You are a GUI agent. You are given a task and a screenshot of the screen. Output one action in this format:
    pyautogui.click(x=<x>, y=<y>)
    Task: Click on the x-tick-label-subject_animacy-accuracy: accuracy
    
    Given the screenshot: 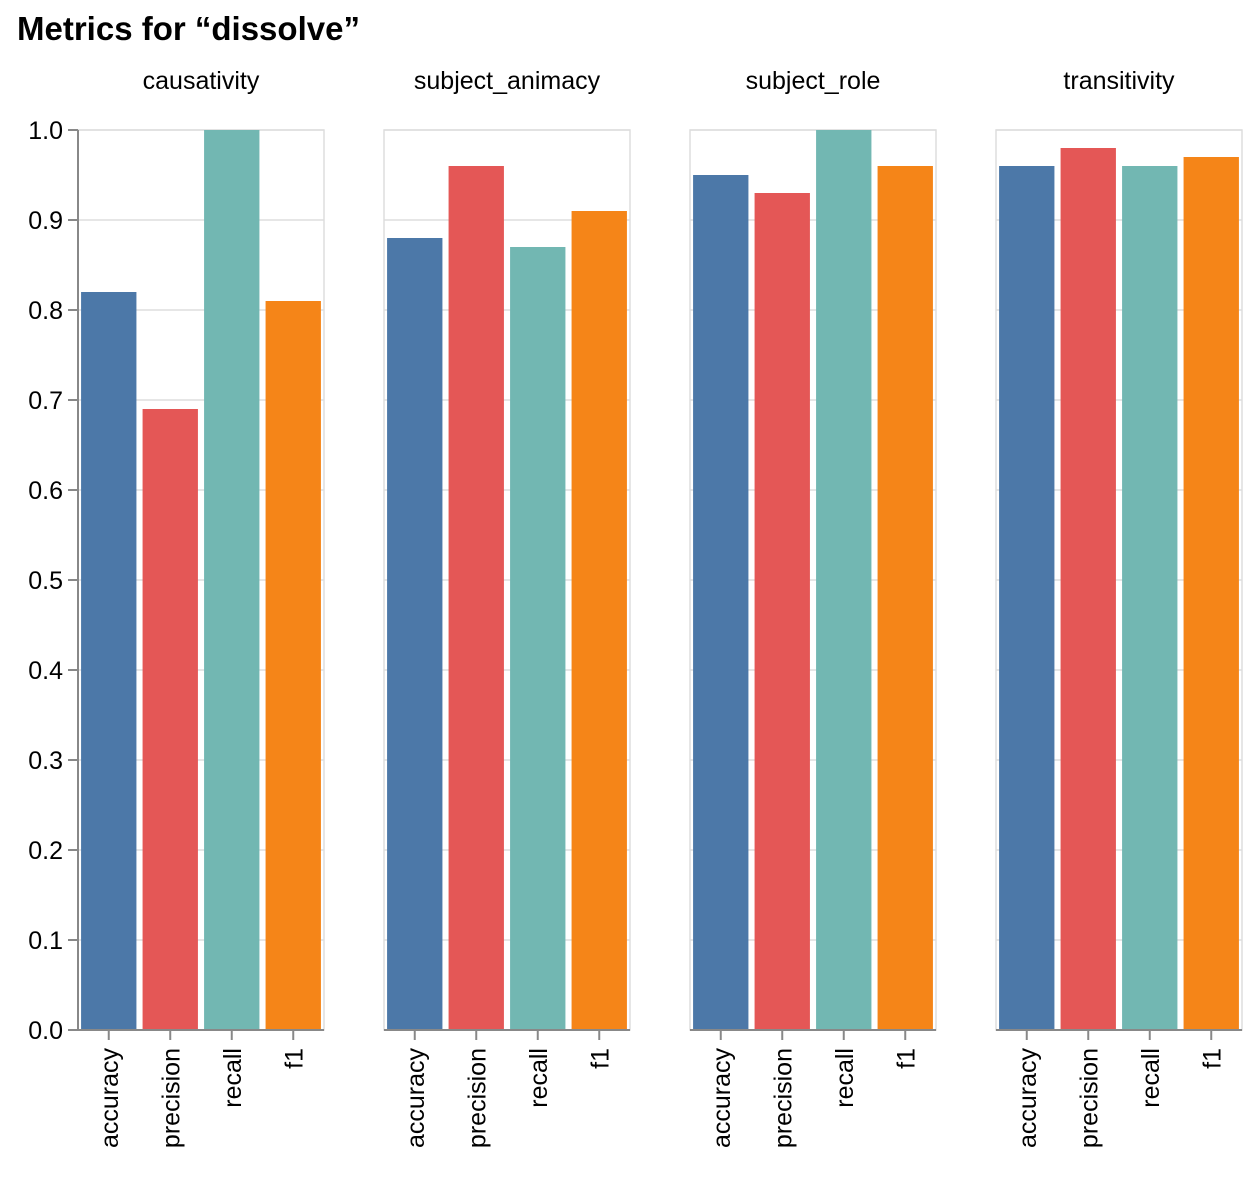 What is the action you would take?
    pyautogui.click(x=416, y=1098)
    